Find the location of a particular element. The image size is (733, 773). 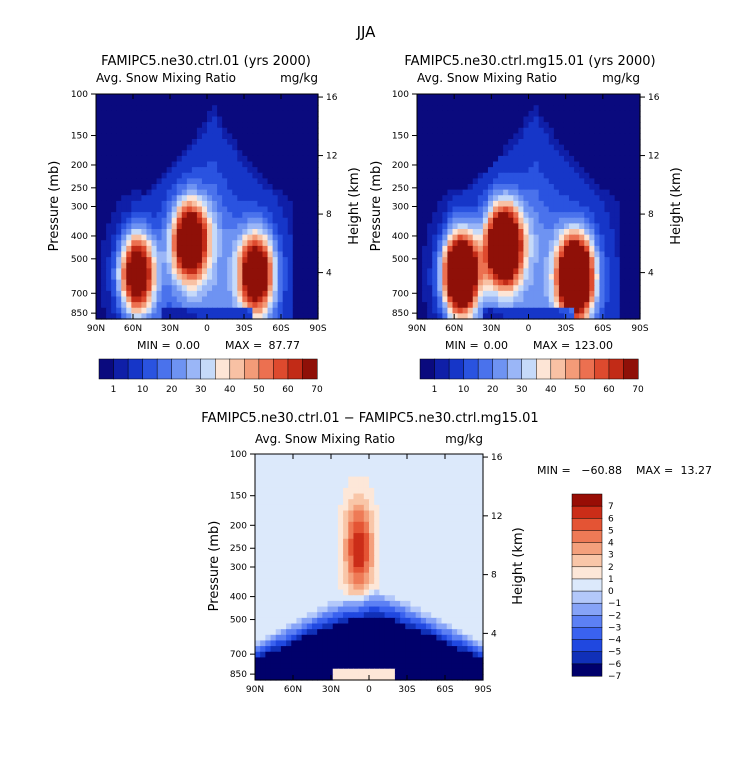

colorbar-label: 50 is located at coordinates (259, 390).